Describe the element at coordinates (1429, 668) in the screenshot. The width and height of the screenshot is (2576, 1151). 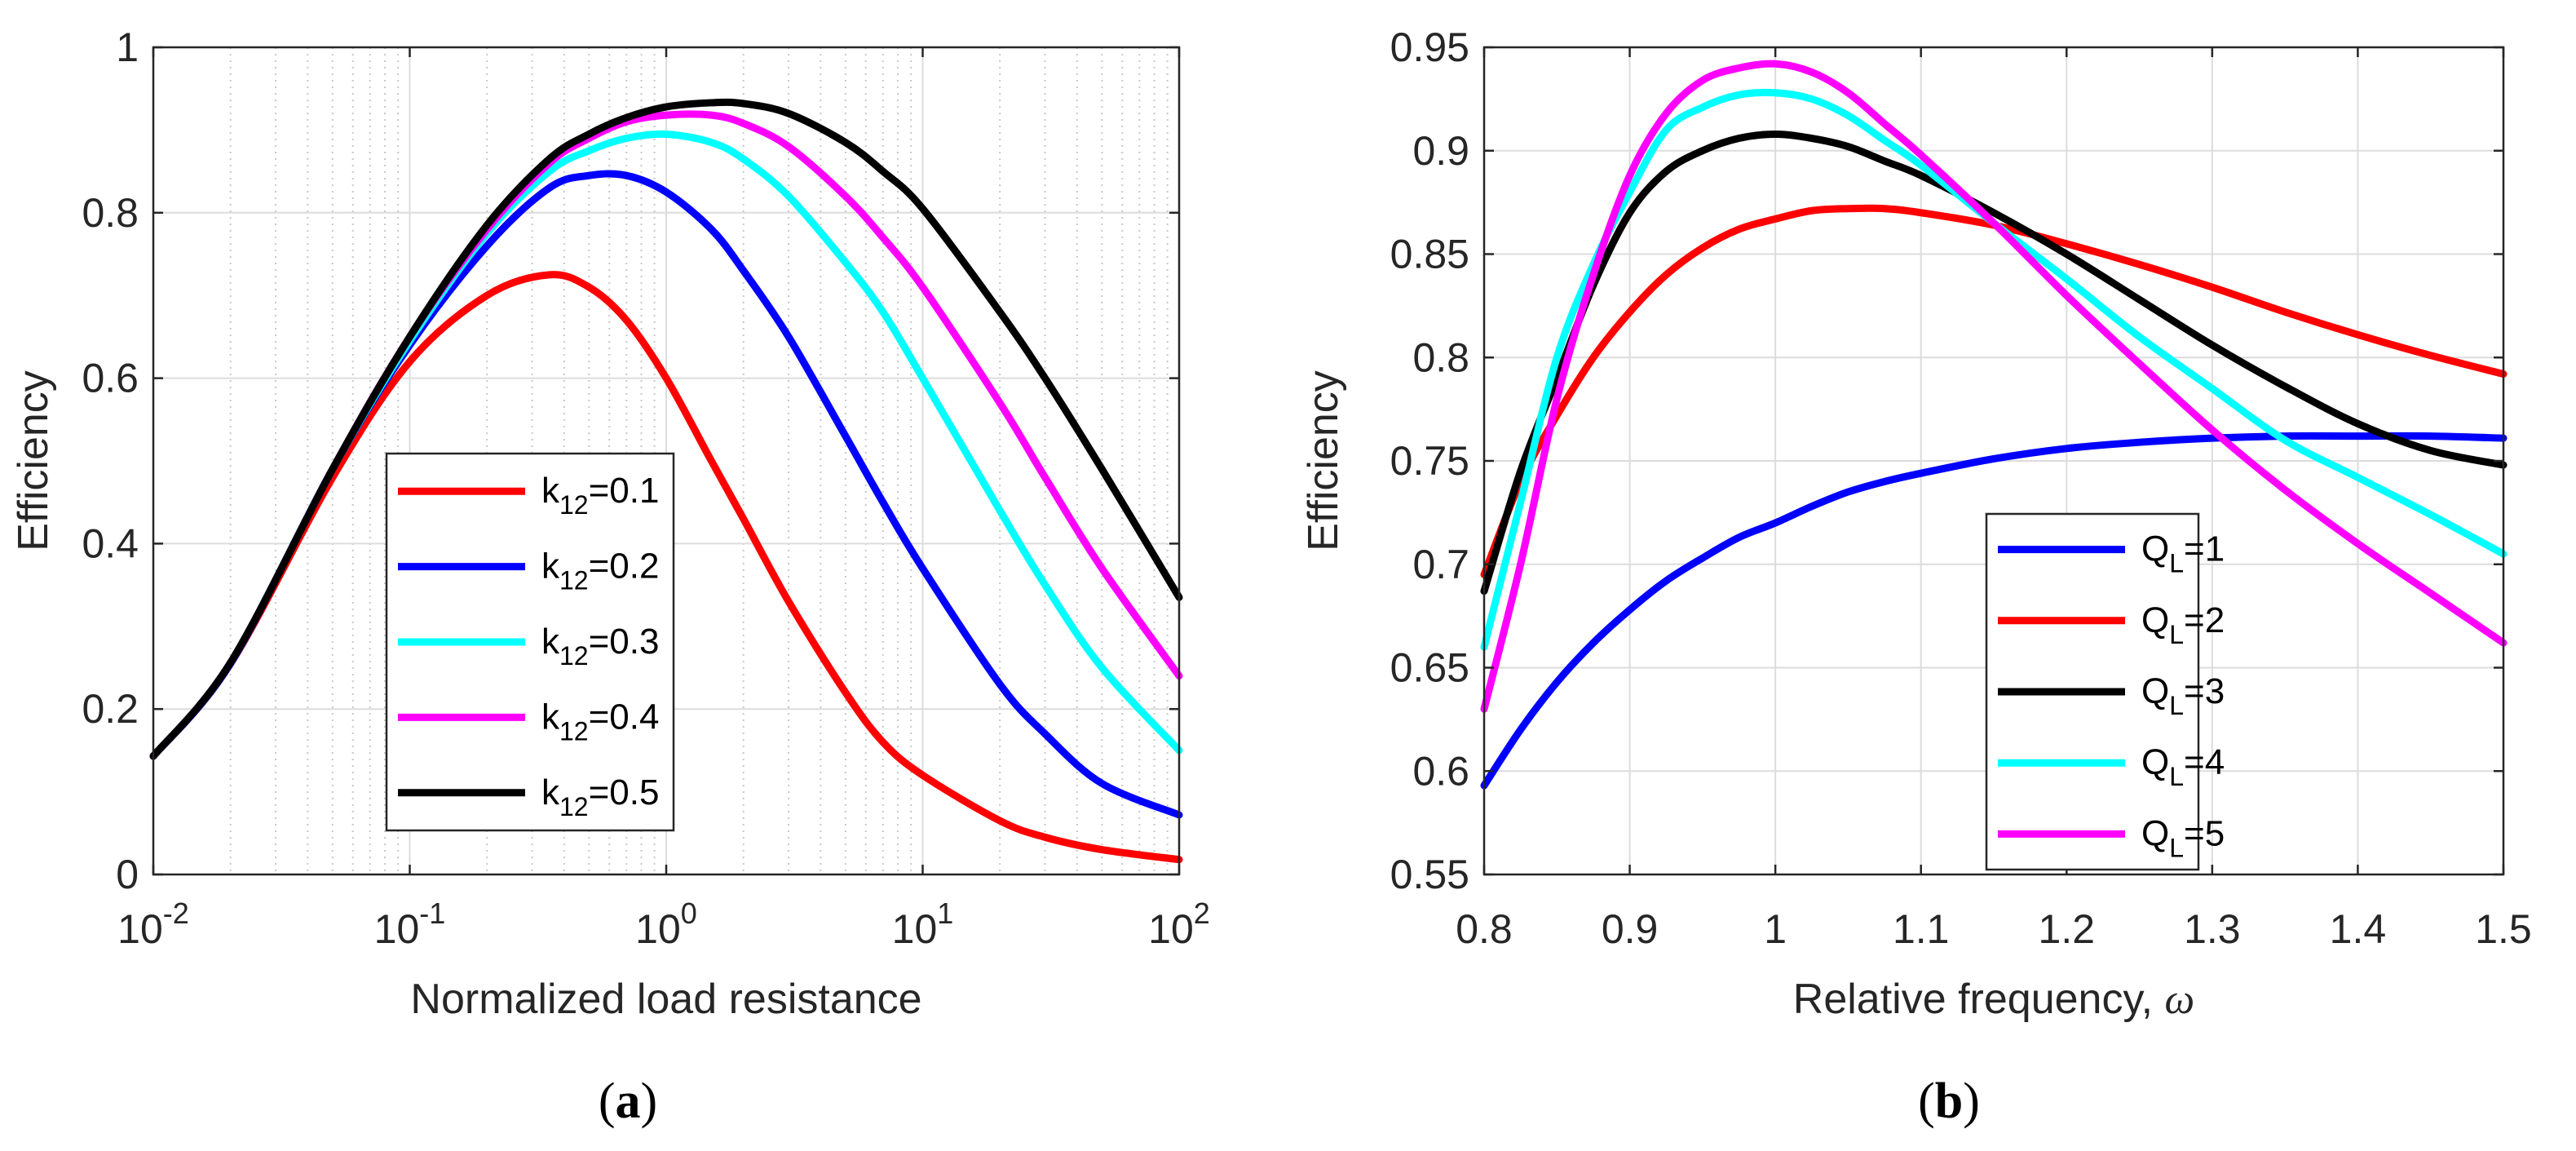
I see `y-tick-label: 0.65` at that location.